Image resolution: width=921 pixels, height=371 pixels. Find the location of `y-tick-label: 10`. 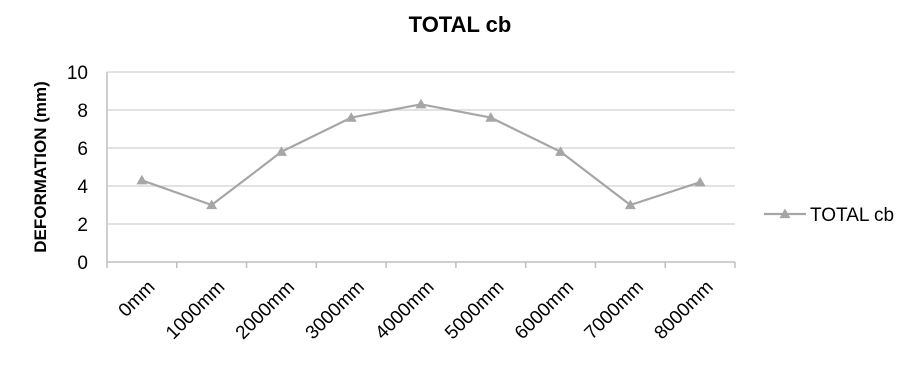

y-tick-label: 10 is located at coordinates (77, 73).